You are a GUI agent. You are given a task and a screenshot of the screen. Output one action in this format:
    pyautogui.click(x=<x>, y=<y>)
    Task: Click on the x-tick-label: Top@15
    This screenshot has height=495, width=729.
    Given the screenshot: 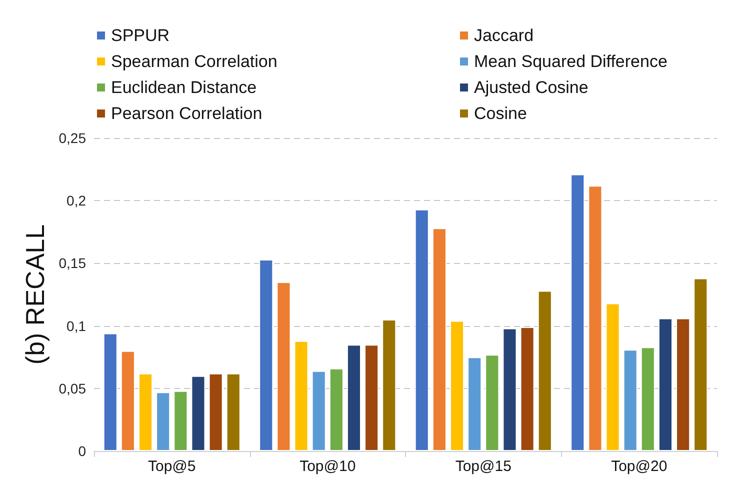 What is the action you would take?
    pyautogui.click(x=483, y=466)
    